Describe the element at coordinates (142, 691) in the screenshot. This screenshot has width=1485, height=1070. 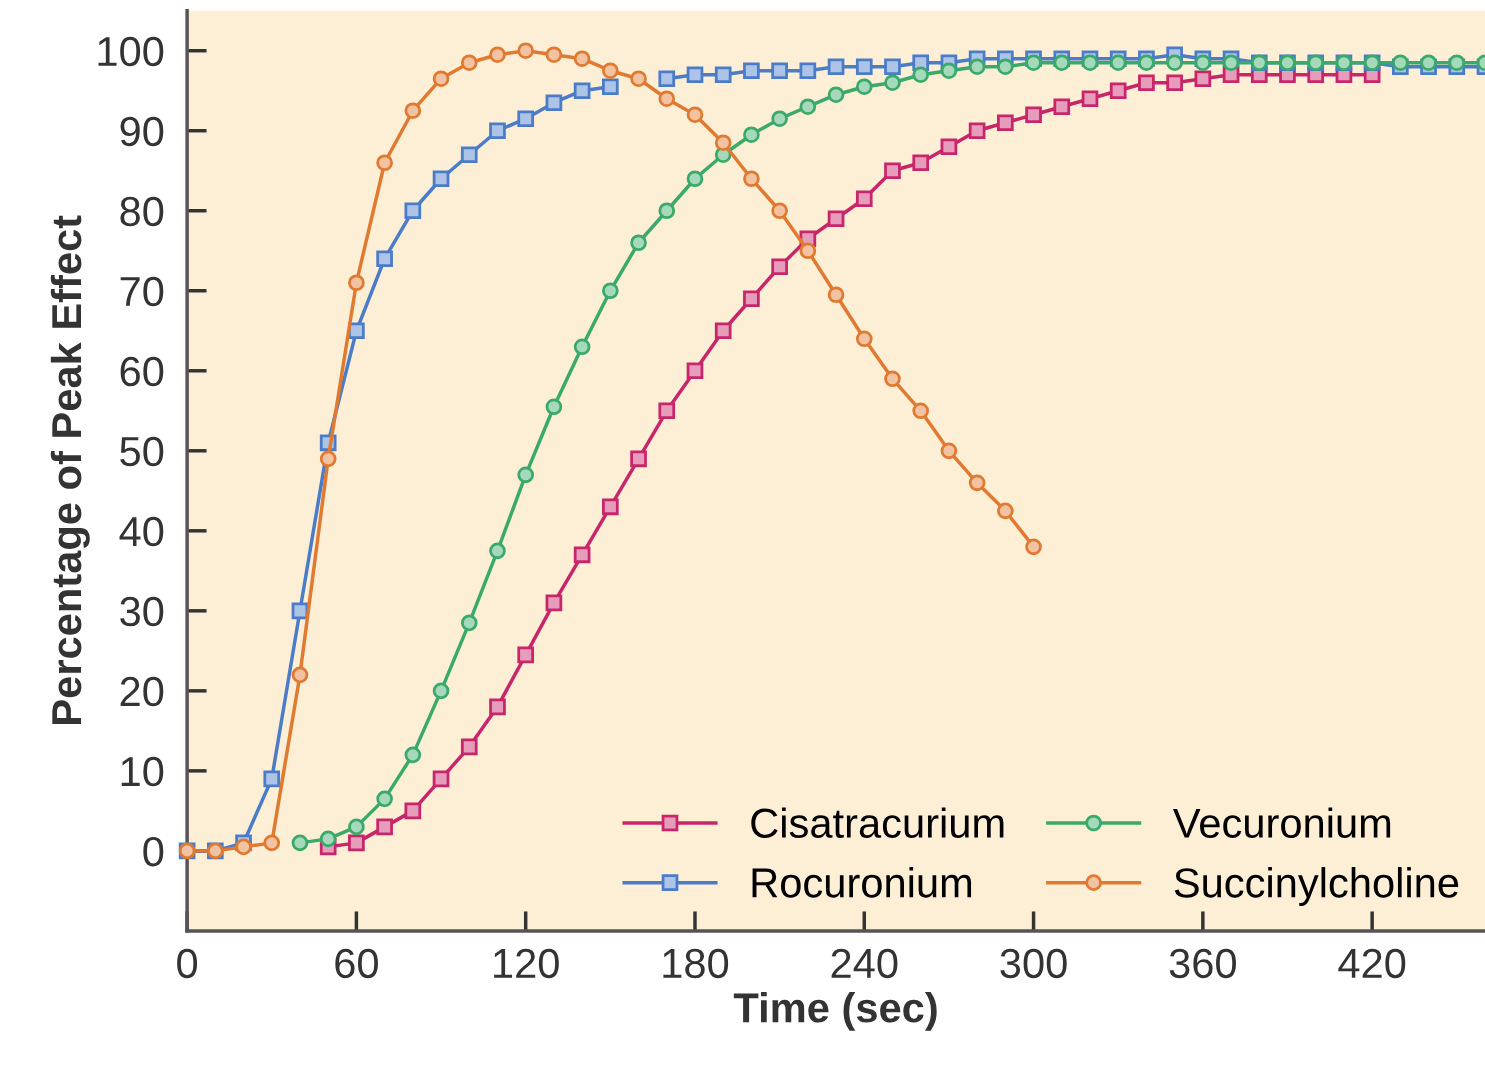
I see `y-tick-label: 20` at that location.